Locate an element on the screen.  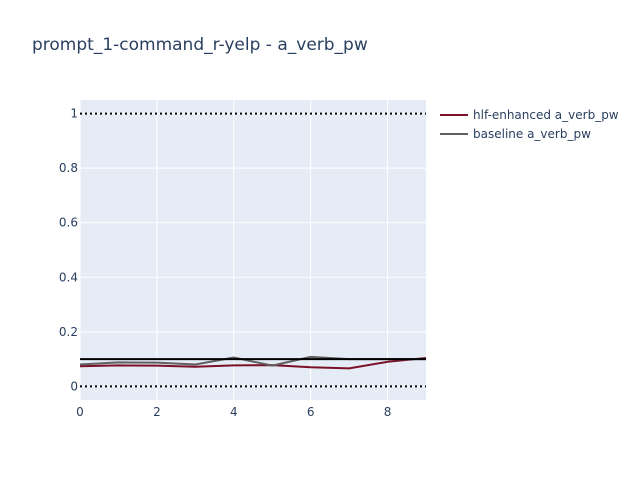
x-tick-label: 8 is located at coordinates (388, 412).